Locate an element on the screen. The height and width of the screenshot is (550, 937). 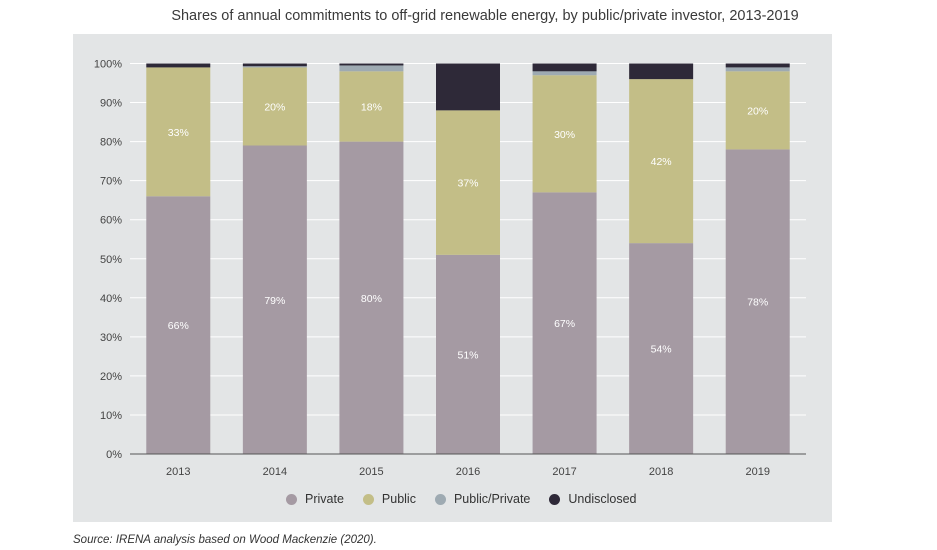
x-tick-label: 2018 is located at coordinates (661, 472).